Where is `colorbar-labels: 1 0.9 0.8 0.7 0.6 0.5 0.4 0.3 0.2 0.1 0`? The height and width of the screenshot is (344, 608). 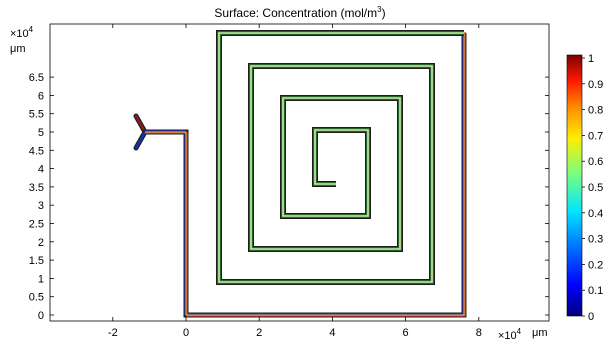
colorbar-labels: 1 0.9 0.8 0.7 0.6 0.5 0.4 0.3 0.2 0.1 0 is located at coordinates (592, 188).